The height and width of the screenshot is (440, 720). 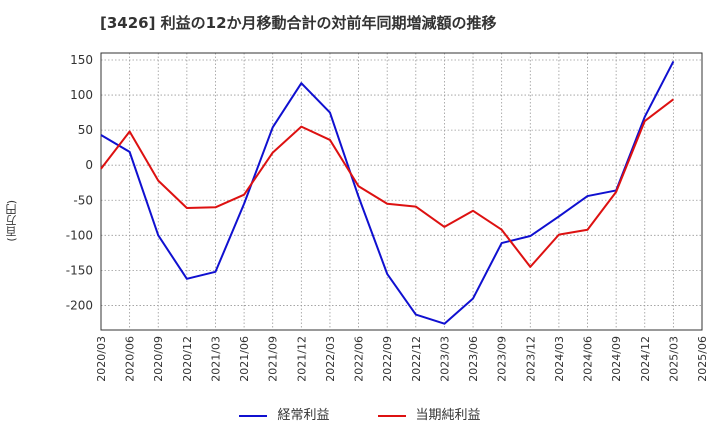 I want to click on x-tick-label: 2021/03, so click(x=215, y=359).